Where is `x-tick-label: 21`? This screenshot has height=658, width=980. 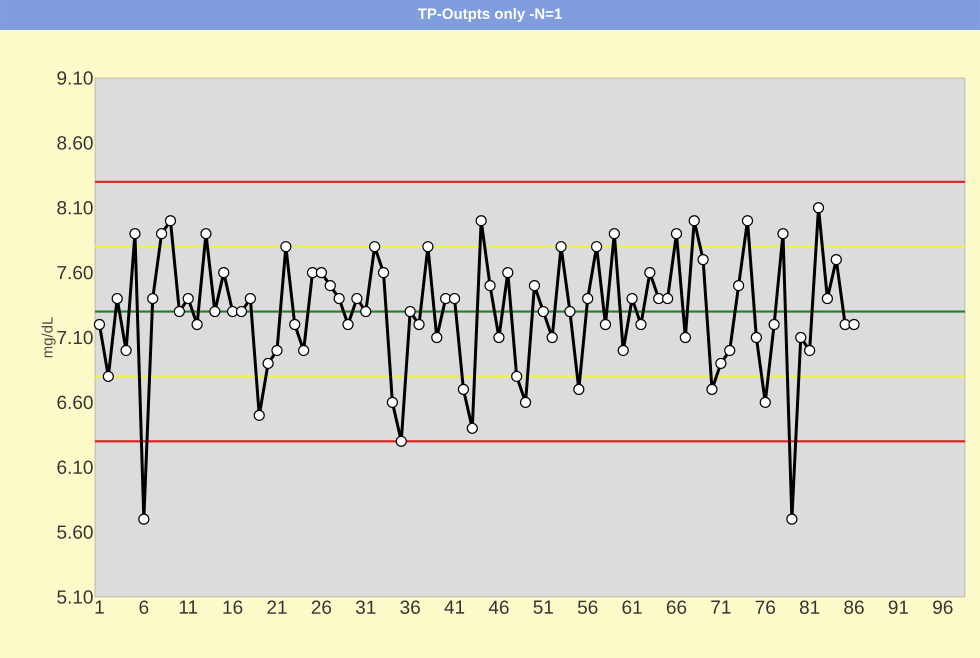 x-tick-label: 21 is located at coordinates (277, 607).